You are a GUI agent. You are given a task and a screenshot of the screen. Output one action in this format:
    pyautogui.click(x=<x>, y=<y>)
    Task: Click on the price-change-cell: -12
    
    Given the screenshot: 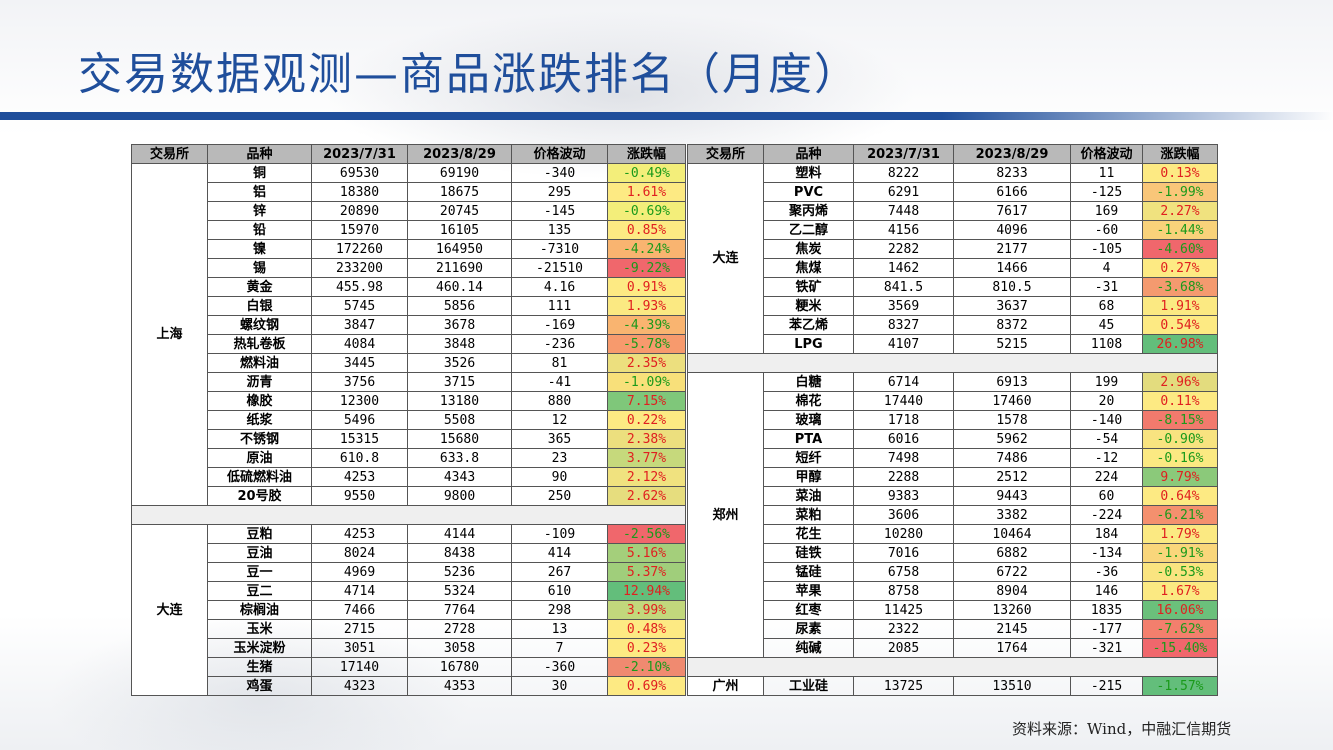 What is the action you would take?
    pyautogui.click(x=1106, y=458)
    